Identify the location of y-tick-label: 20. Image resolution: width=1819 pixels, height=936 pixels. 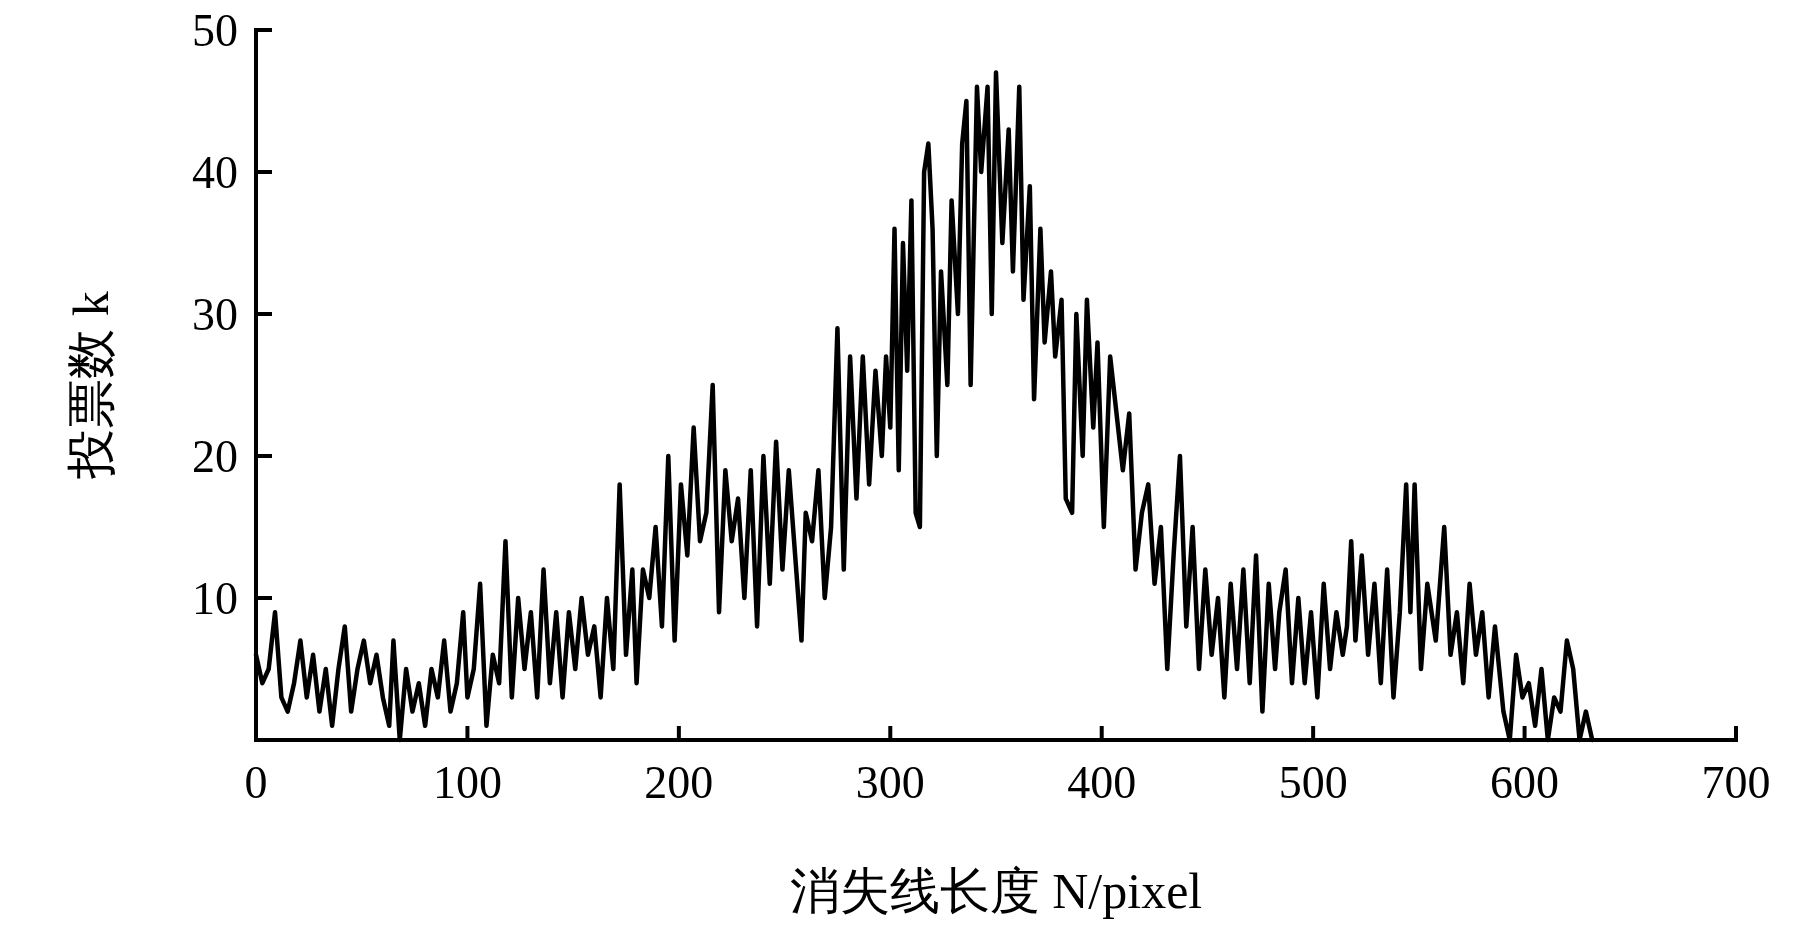
(215, 457).